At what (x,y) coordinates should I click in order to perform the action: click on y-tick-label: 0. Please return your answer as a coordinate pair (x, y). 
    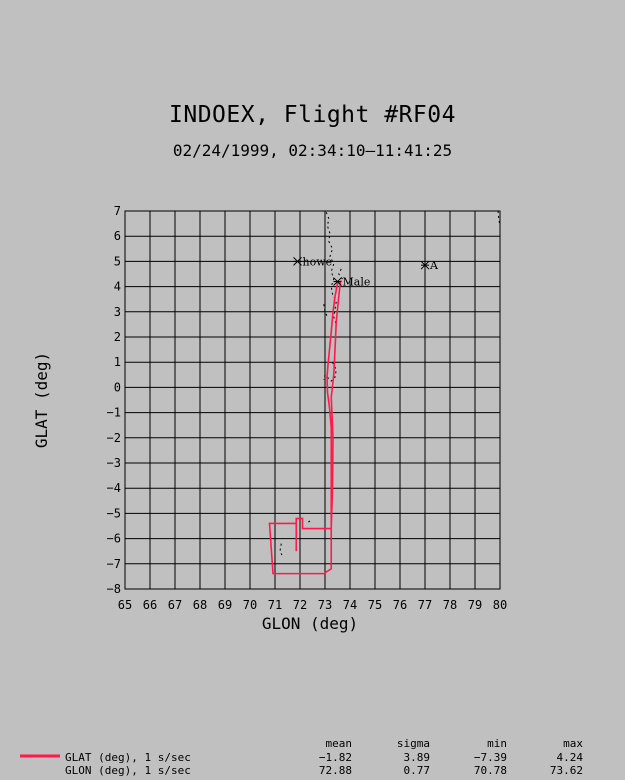
    Looking at the image, I should click on (117, 387).